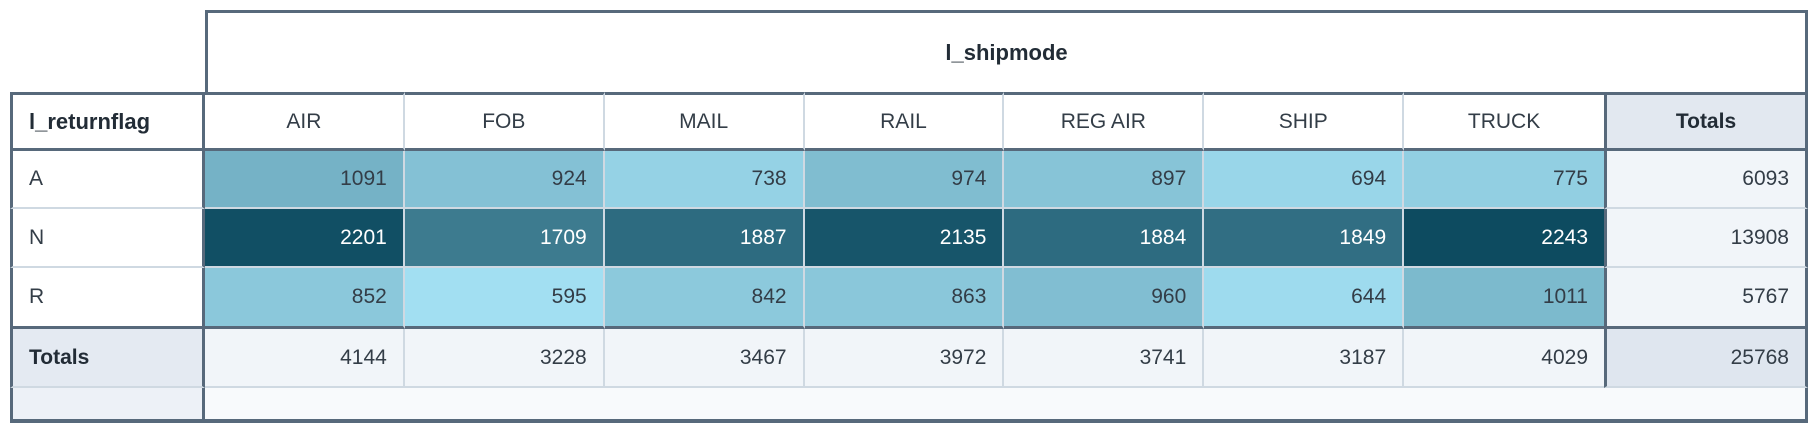  I want to click on row-total-a: 6093, so click(1706, 180).